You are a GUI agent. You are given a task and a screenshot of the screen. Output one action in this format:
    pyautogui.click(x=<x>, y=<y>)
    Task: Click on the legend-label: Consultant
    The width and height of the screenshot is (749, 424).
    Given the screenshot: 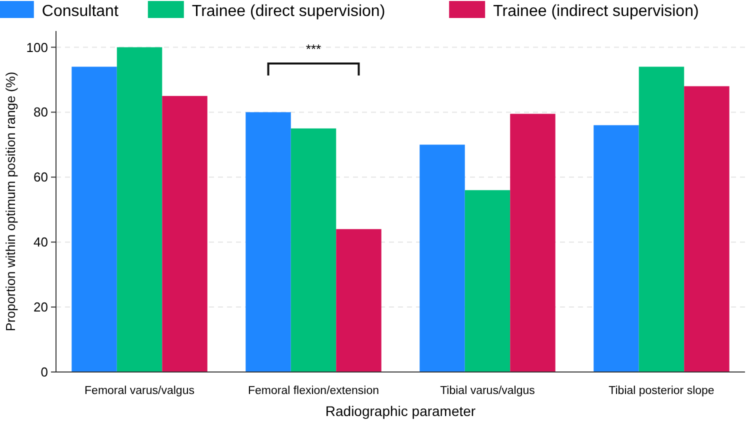 What is the action you would take?
    pyautogui.click(x=80, y=11)
    